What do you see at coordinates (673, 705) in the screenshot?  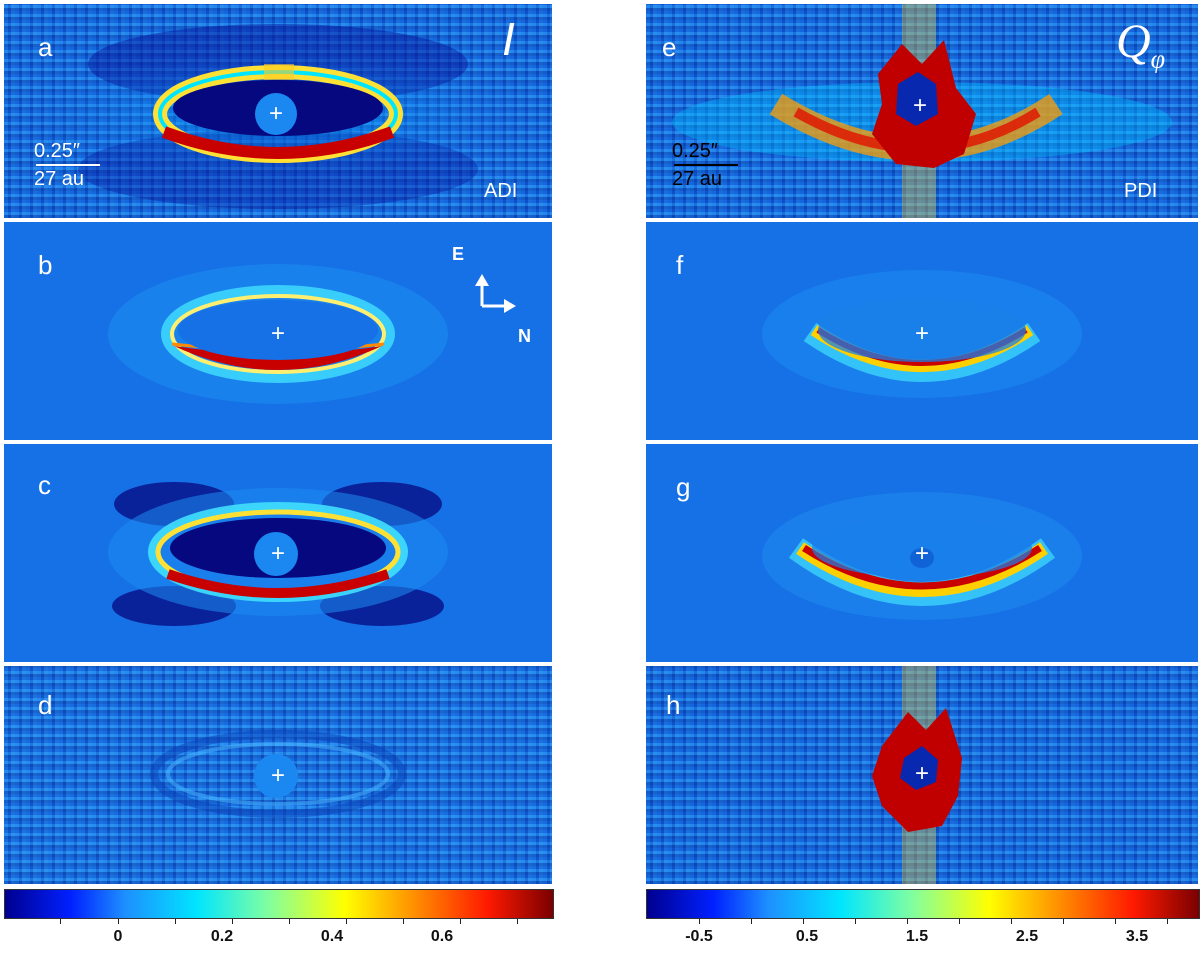 I see `panel-label: h` at bounding box center [673, 705].